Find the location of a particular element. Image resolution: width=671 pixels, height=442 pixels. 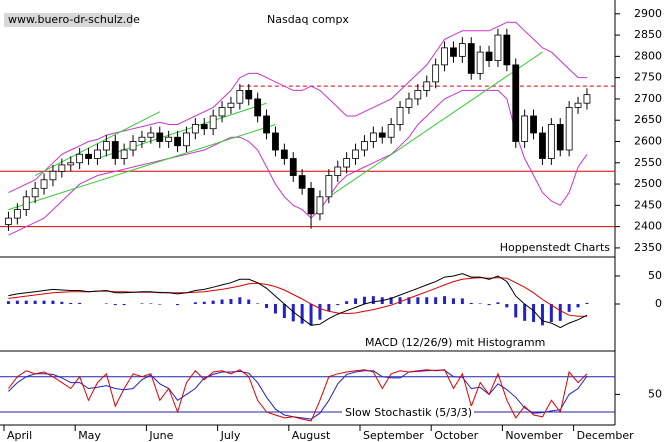

credit: Hoppenstedt Charts is located at coordinates (555, 247).